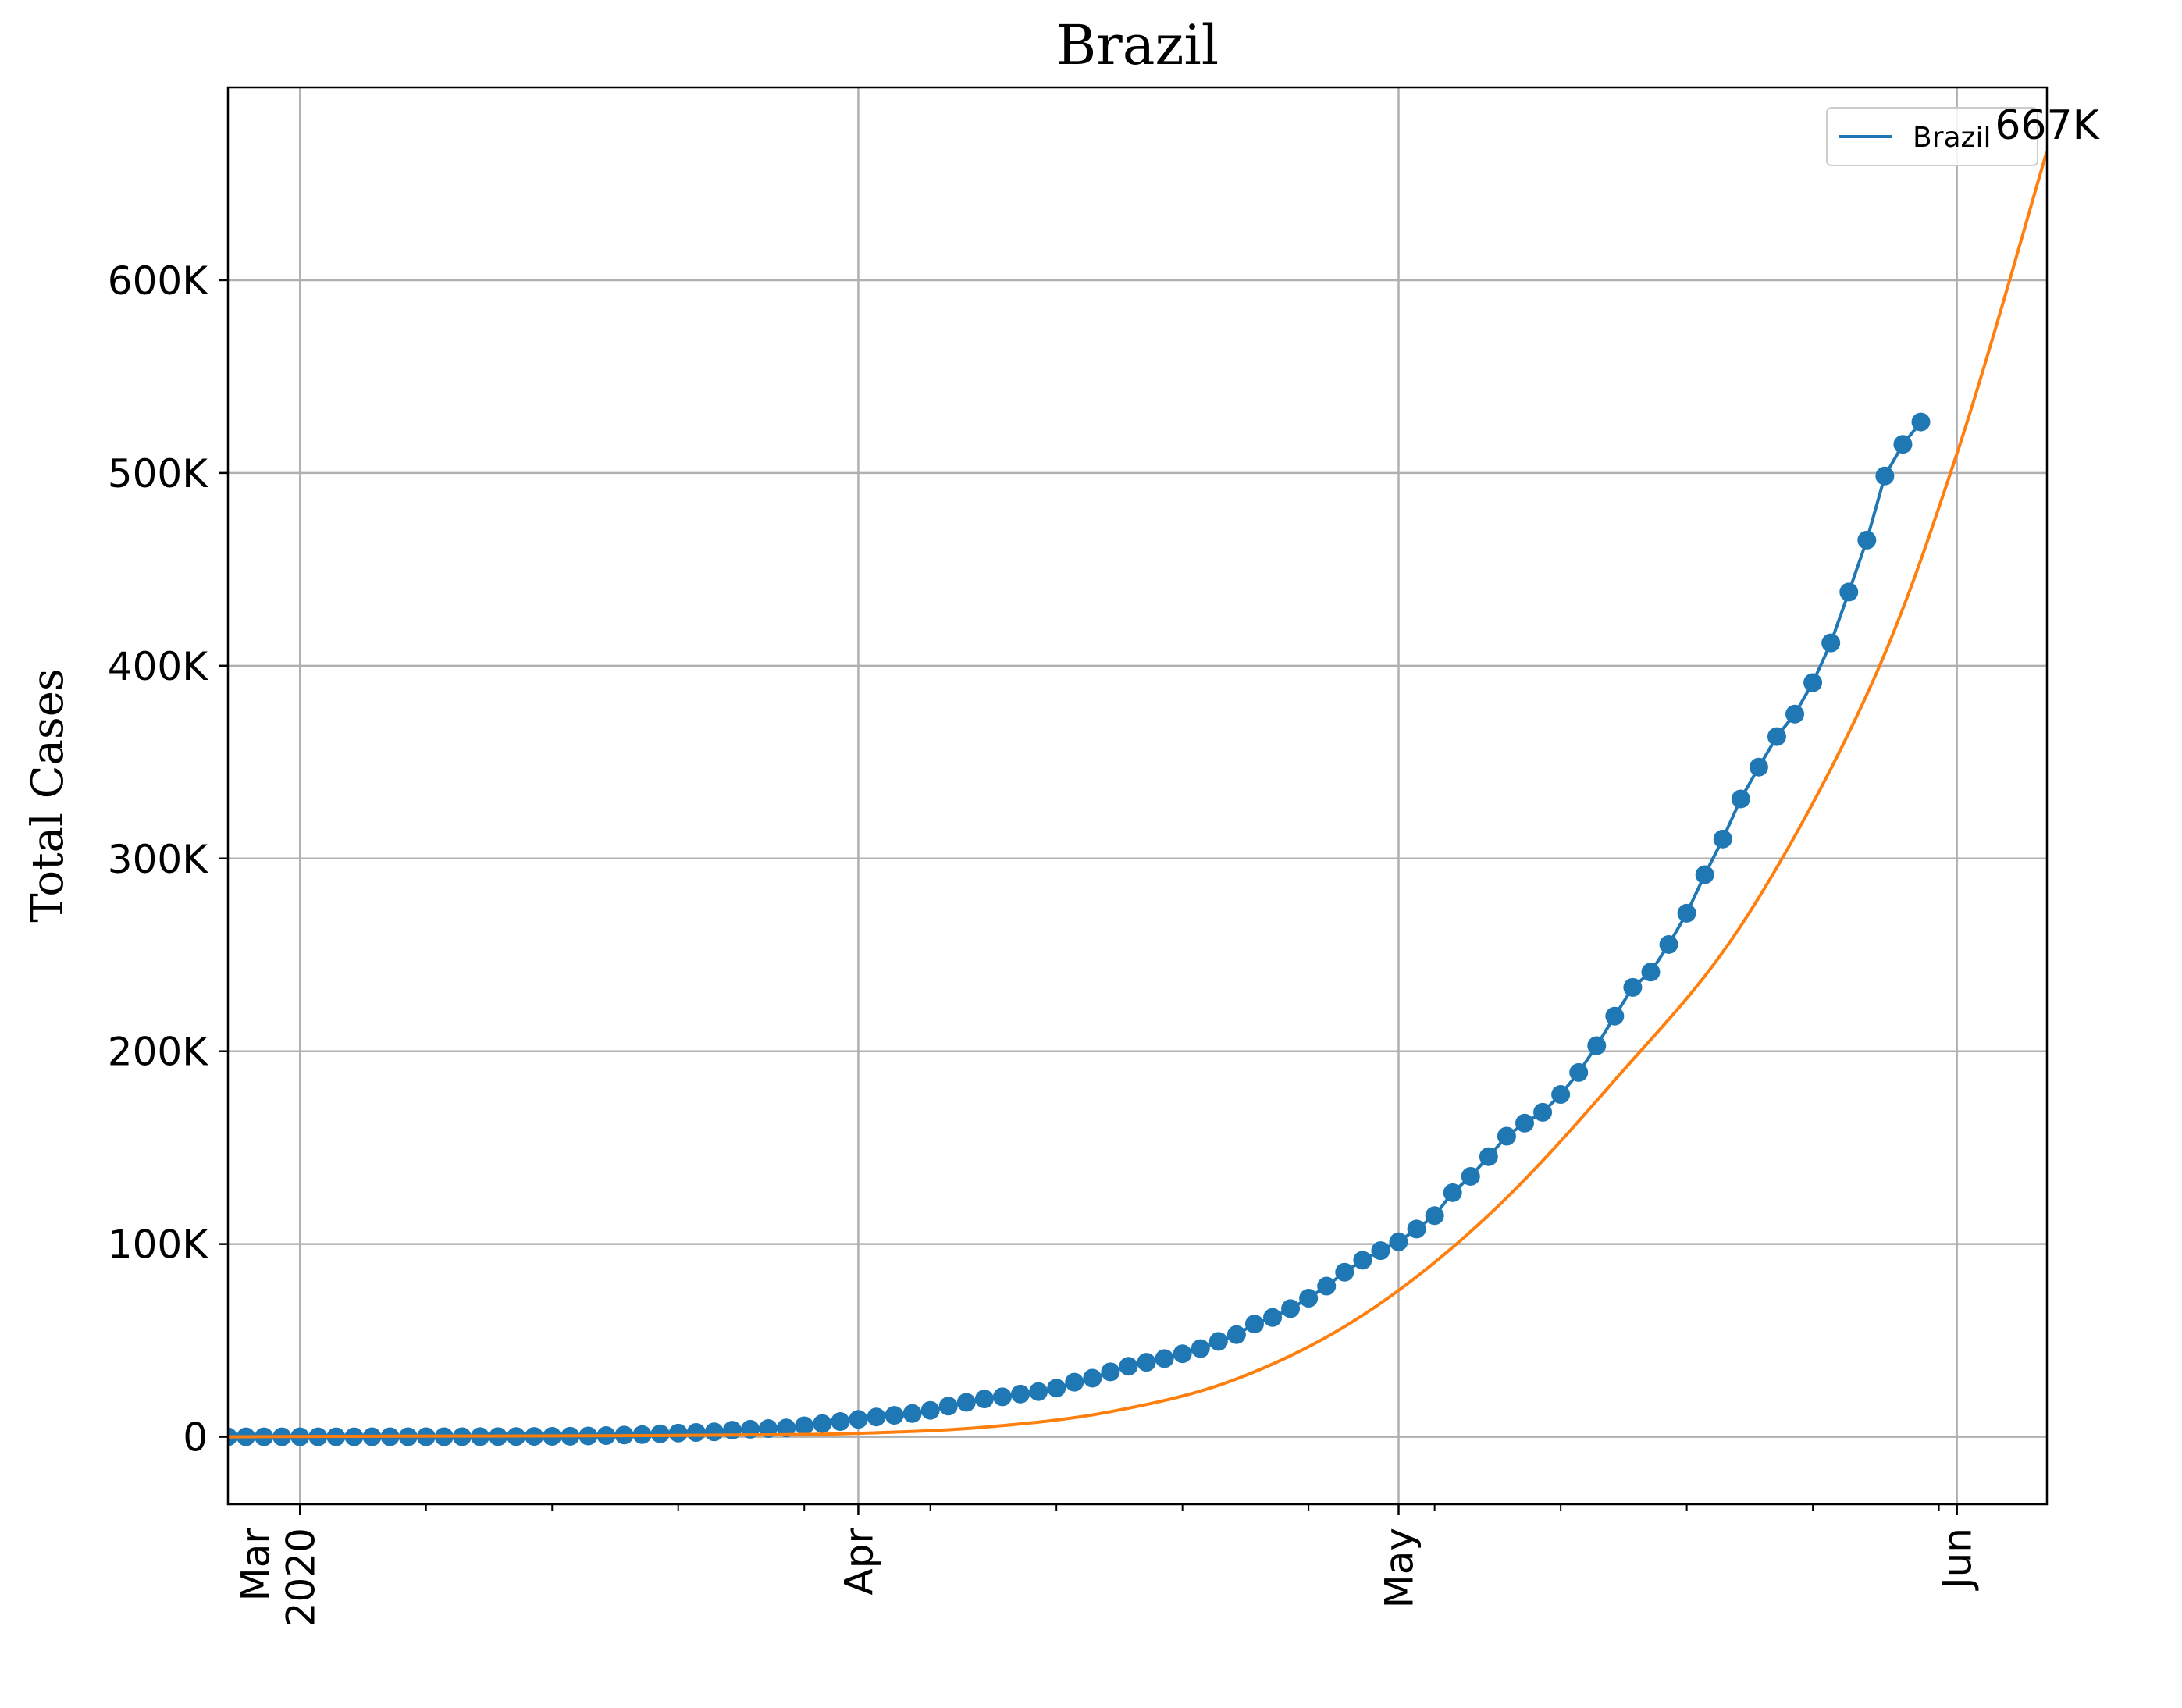  I want to click on annotations: 667K, so click(2048, 126).